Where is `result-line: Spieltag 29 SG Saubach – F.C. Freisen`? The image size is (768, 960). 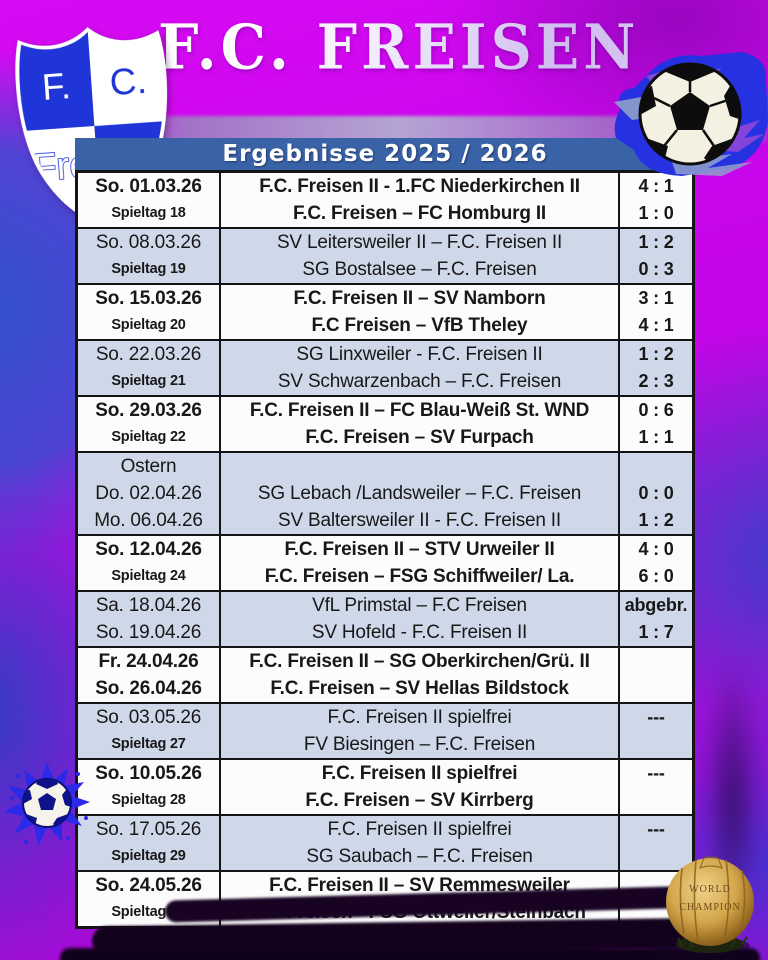 result-line: Spieltag 29 SG Saubach – F.C. Freisen is located at coordinates (385, 856).